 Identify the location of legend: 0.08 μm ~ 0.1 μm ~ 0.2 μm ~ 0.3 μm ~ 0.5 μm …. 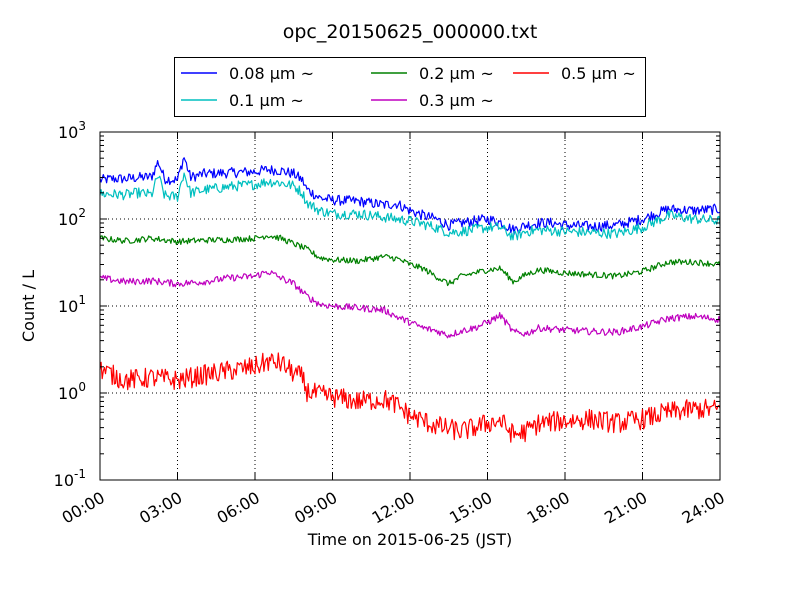
(410, 87).